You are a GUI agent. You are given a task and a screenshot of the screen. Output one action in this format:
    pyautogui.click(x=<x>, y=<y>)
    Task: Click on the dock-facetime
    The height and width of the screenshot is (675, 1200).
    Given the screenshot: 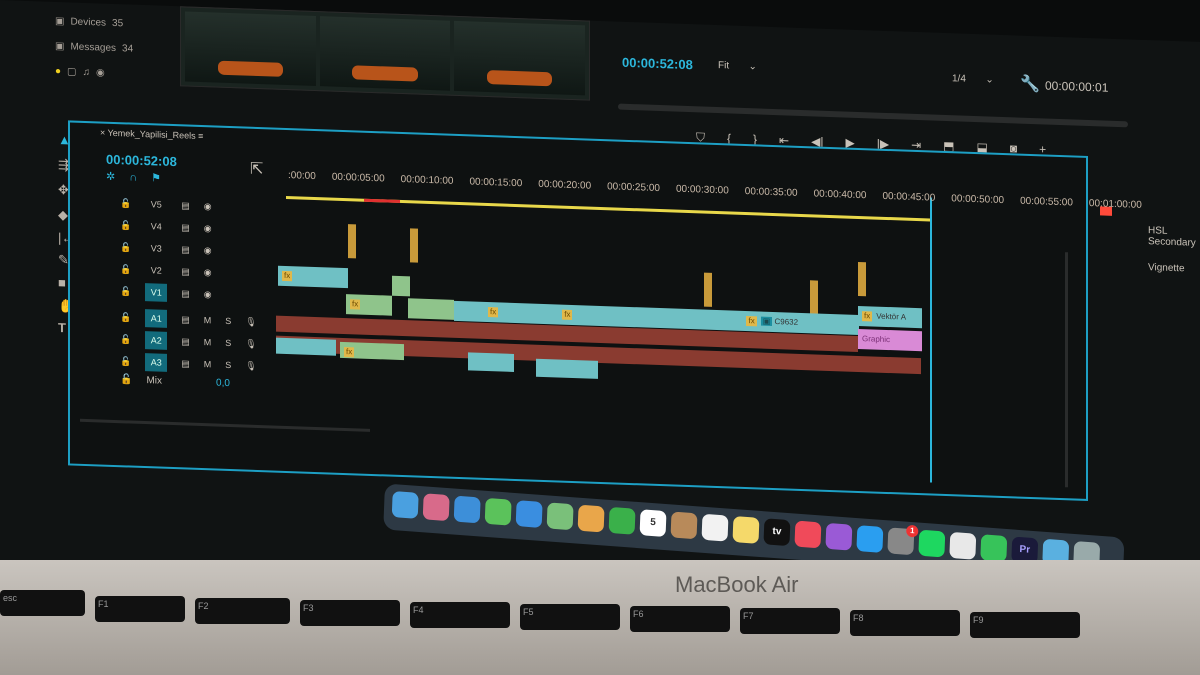 What is the action you would take?
    pyautogui.click(x=622, y=520)
    